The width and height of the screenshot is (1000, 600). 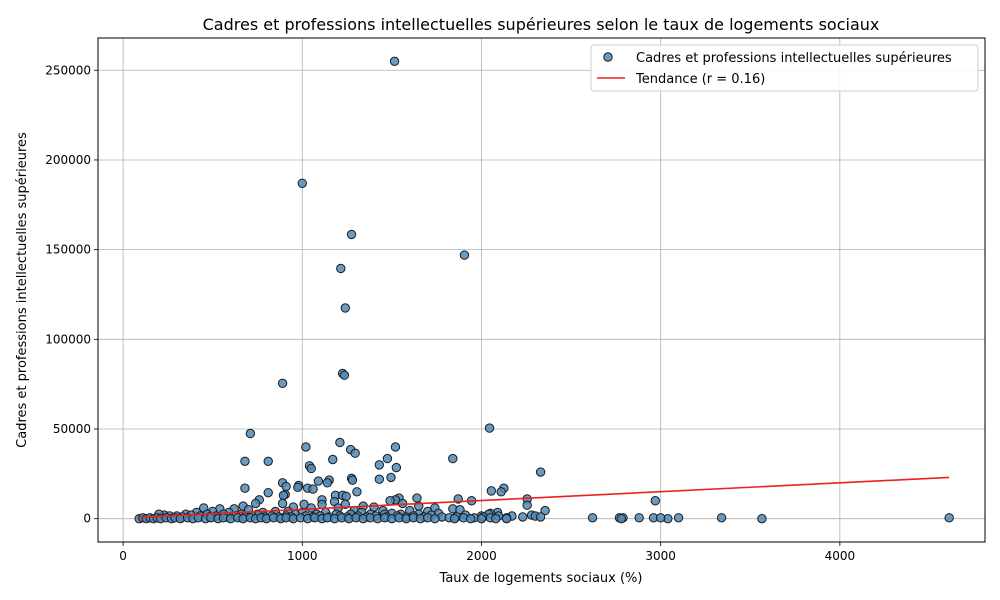 I want to click on y-tick-label: 150000, so click(x=68, y=250).